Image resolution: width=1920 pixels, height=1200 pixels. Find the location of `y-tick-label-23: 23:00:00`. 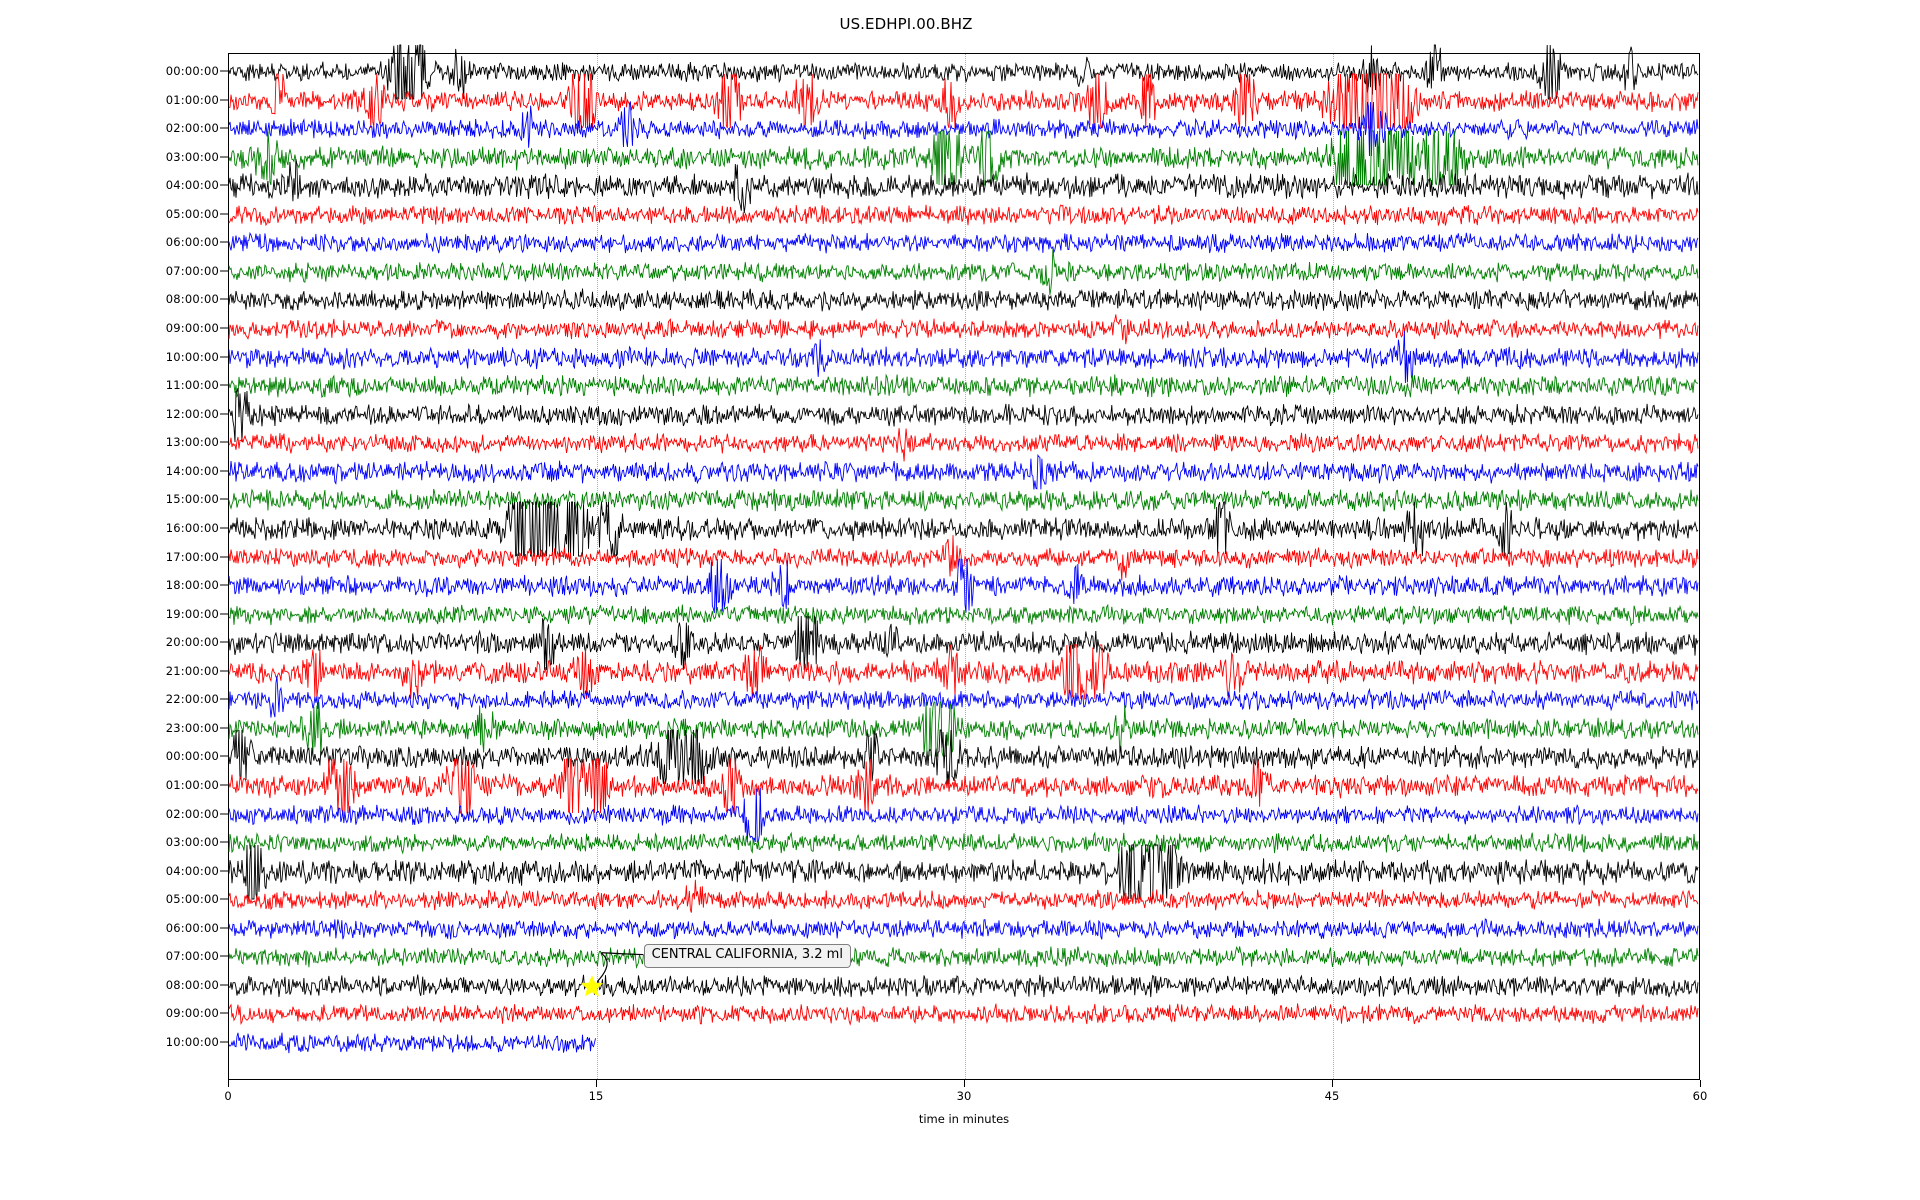

y-tick-label-23: 23:00:00 is located at coordinates (192, 727).